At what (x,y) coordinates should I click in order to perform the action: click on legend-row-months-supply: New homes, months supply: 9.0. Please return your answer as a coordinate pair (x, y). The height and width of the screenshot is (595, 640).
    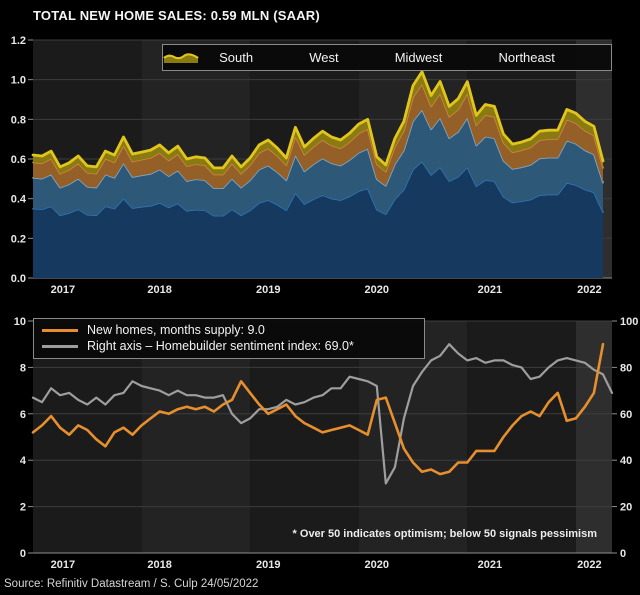
    Looking at the image, I should click on (229, 330).